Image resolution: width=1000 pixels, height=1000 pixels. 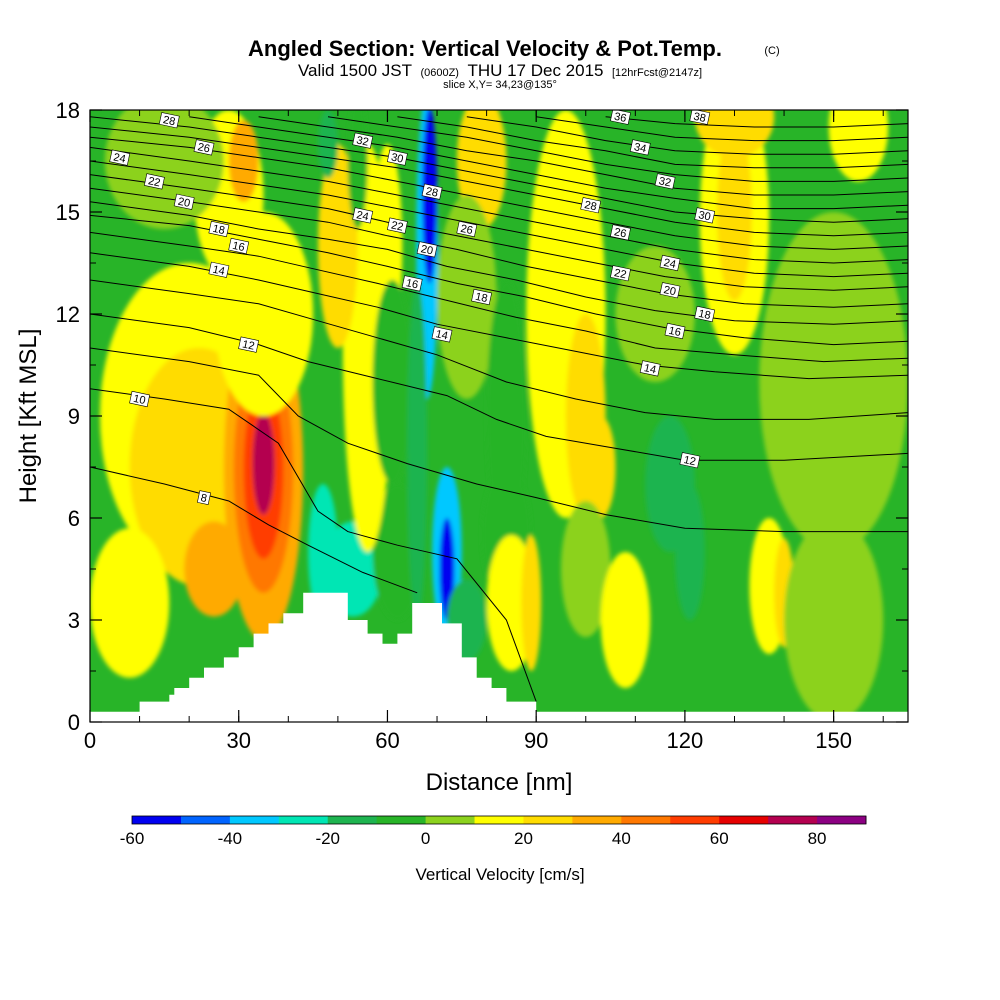 I want to click on contour-label-7: 16, so click(x=239, y=245).